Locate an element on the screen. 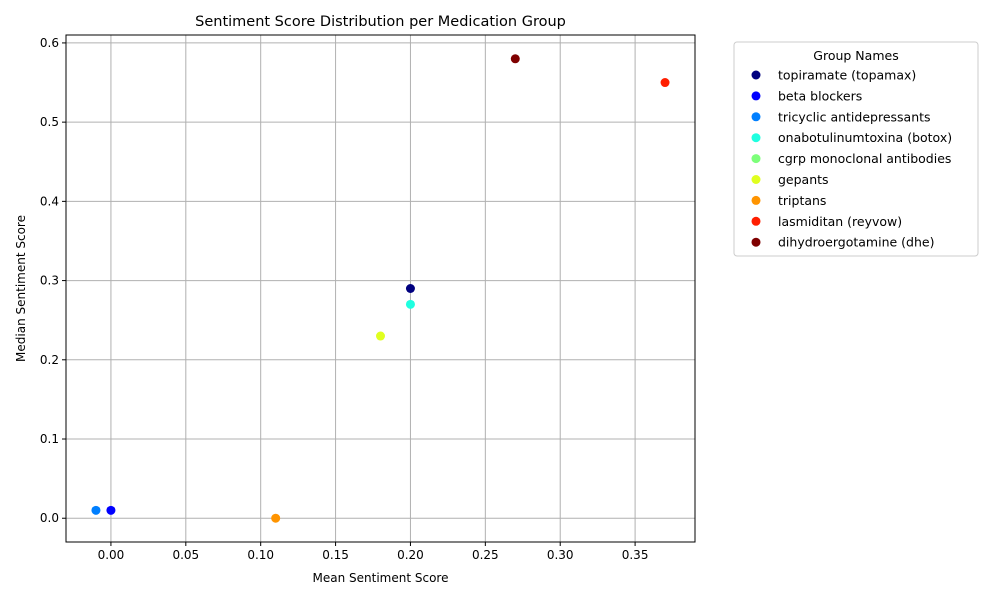  y-tick-label: 0.3 is located at coordinates (49, 281).